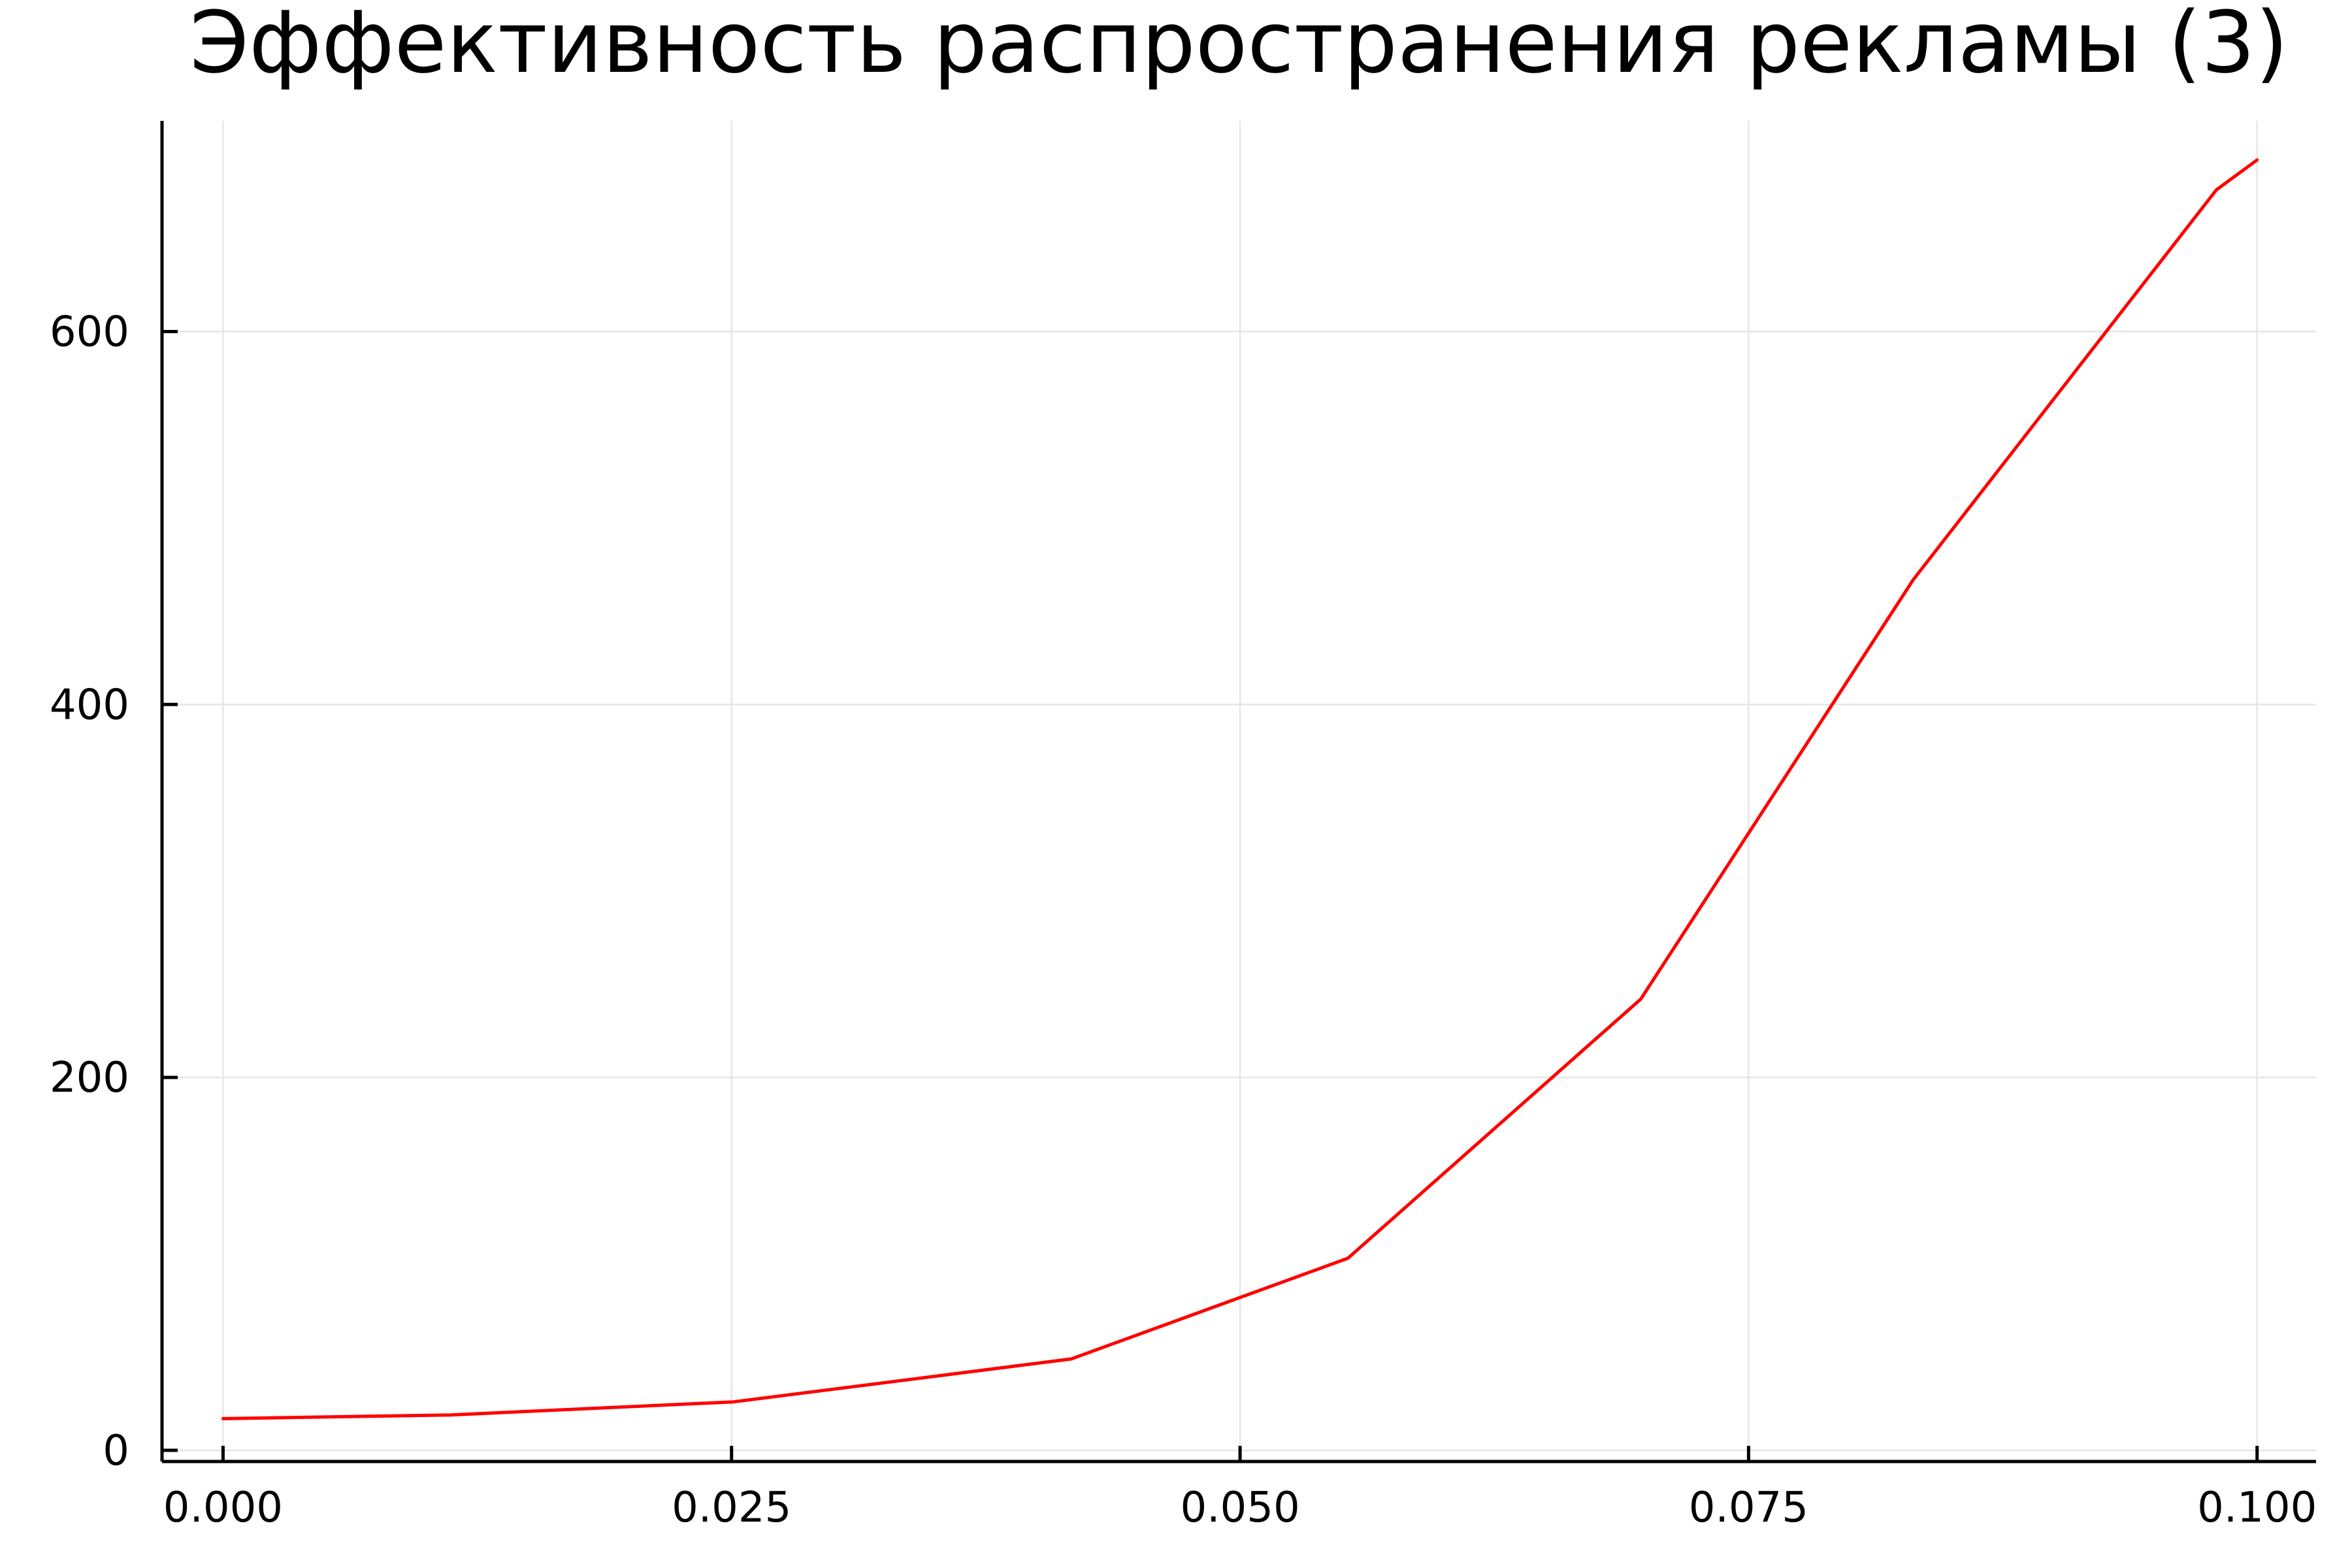 The height and width of the screenshot is (1568, 2352). I want to click on y-tick-label: 600, so click(89, 332).